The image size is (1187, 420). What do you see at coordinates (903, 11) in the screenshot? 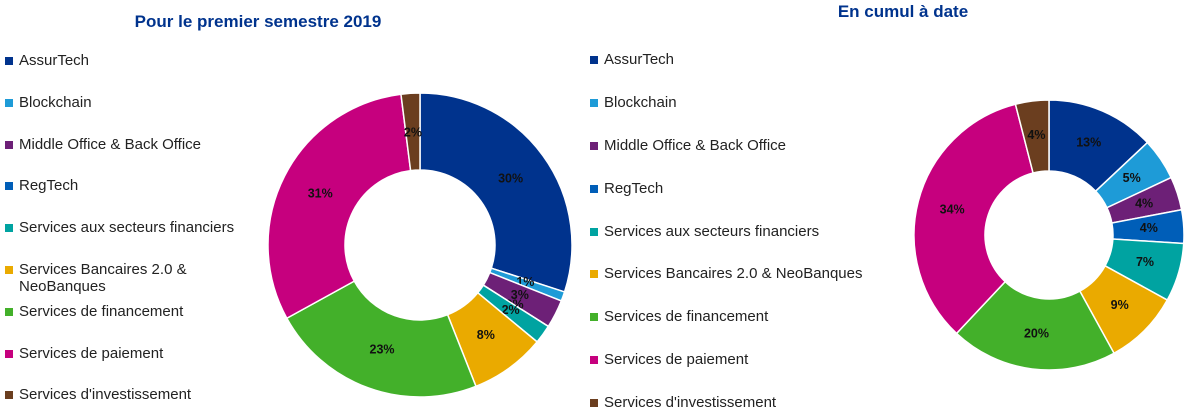
I see `chart-title: En cumul à date` at bounding box center [903, 11].